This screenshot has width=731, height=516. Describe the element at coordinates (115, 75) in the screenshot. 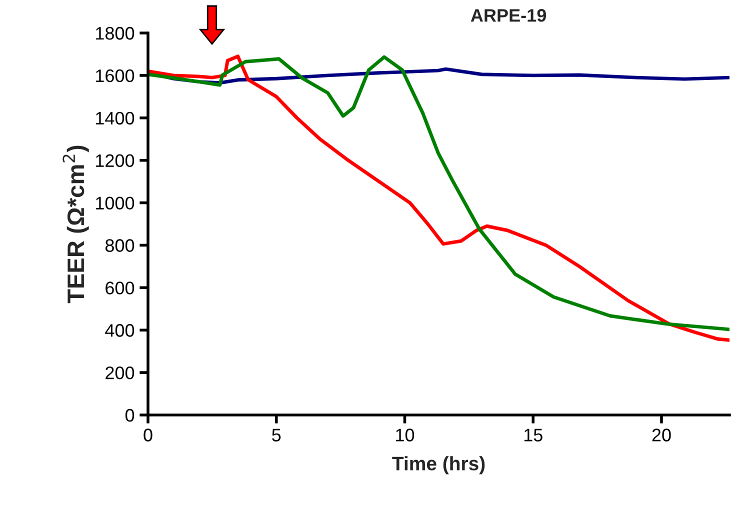

I see `y-tick-label: 1600` at that location.